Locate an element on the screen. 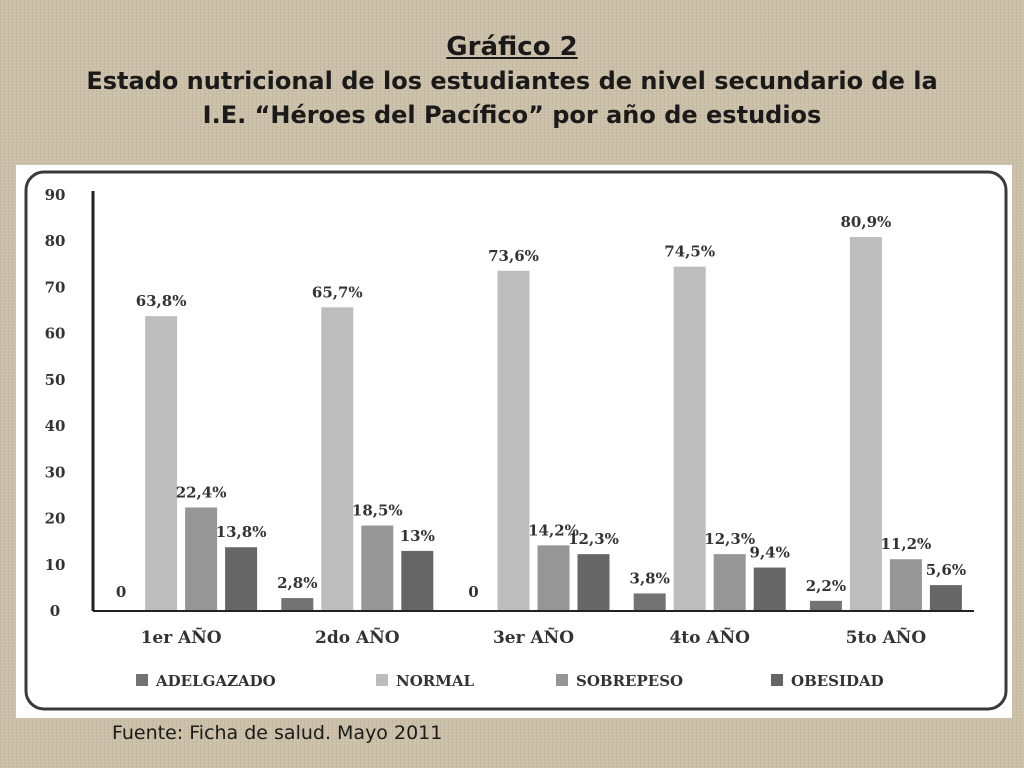 This screenshot has width=1024, height=768. legend-swatch-adelgazado is located at coordinates (142, 680).